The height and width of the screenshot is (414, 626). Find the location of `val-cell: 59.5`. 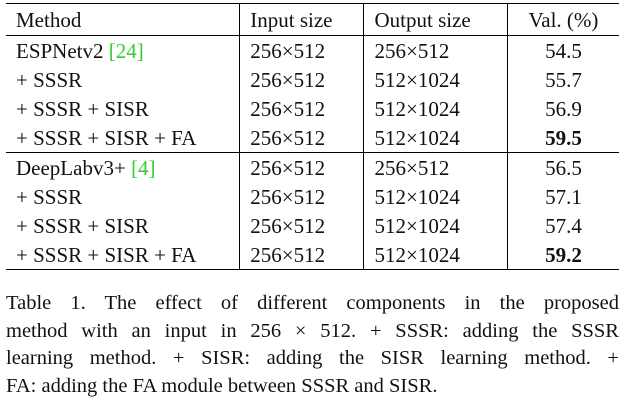

val-cell: 59.5 is located at coordinates (562, 138).